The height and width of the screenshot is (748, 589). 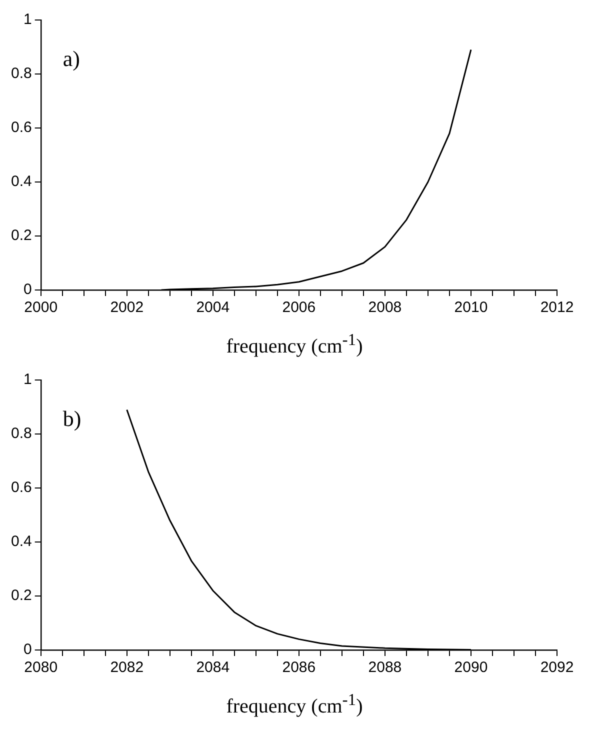 What do you see at coordinates (213, 307) in the screenshot?
I see `x-tick-label: 2004` at bounding box center [213, 307].